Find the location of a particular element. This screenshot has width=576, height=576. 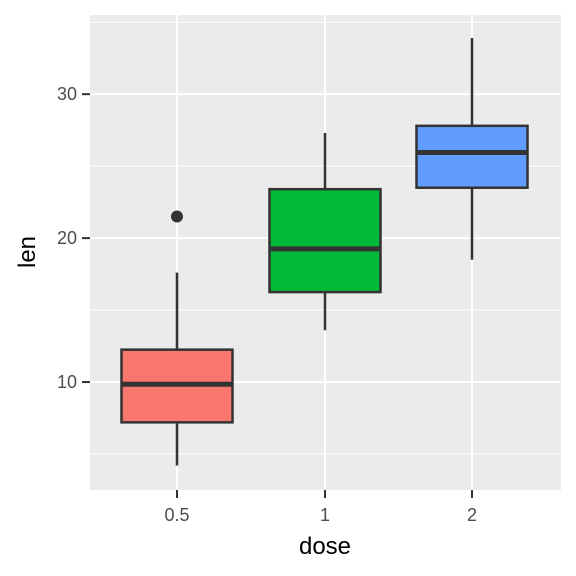

y-tick-label: 20 is located at coordinates (67, 238).